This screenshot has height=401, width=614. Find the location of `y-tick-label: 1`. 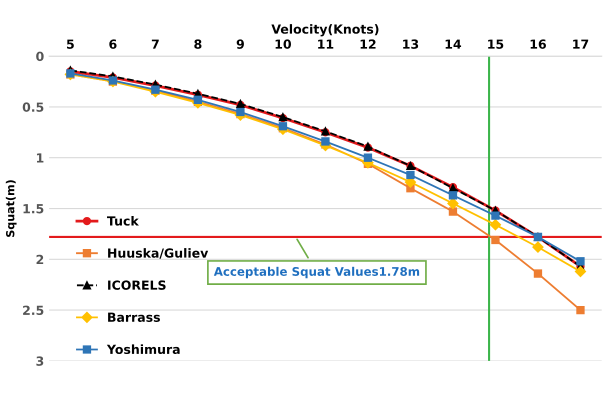

y-tick-label: 1 is located at coordinates (40, 157).